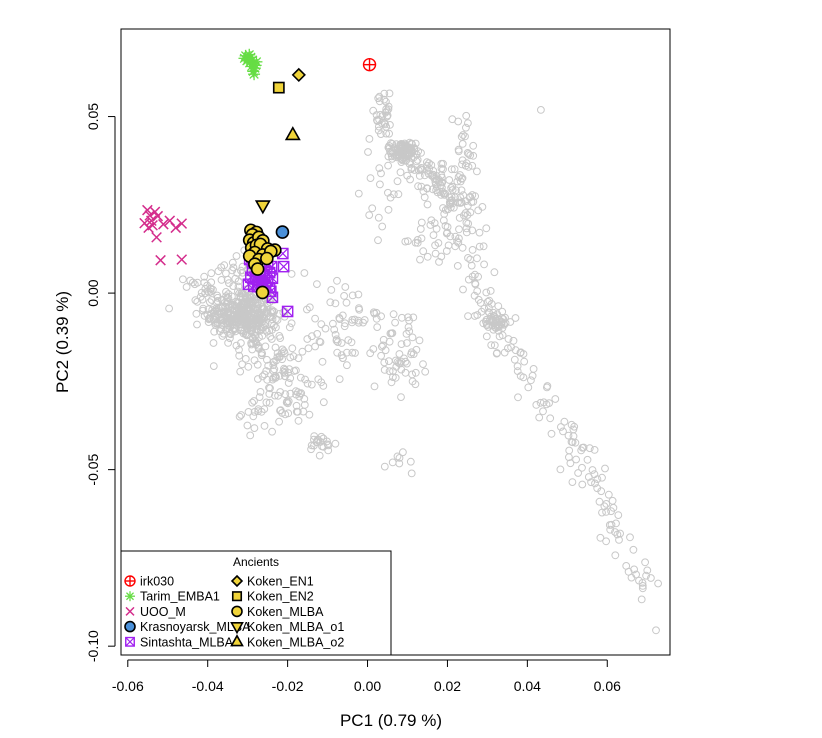  Describe the element at coordinates (607, 686) in the screenshot. I see `x-tick-label: 0.06` at that location.